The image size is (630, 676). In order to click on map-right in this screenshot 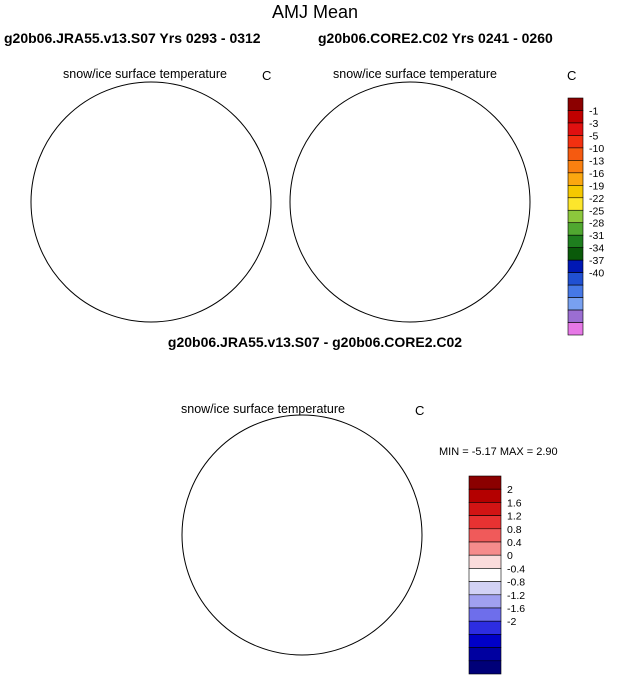, I will do `click(410, 202)`.